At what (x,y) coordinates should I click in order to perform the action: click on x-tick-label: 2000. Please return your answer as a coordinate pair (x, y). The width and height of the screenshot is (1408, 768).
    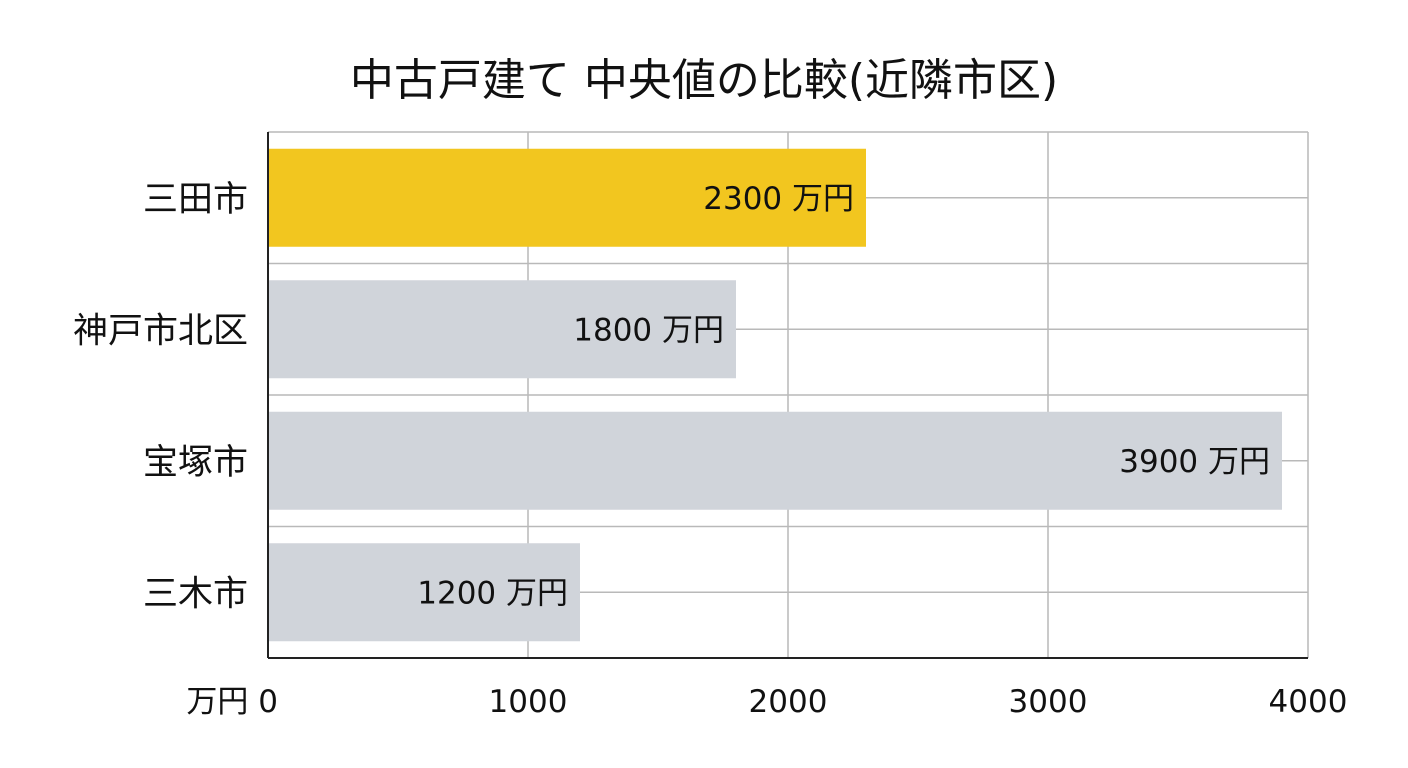
    Looking at the image, I should click on (788, 702).